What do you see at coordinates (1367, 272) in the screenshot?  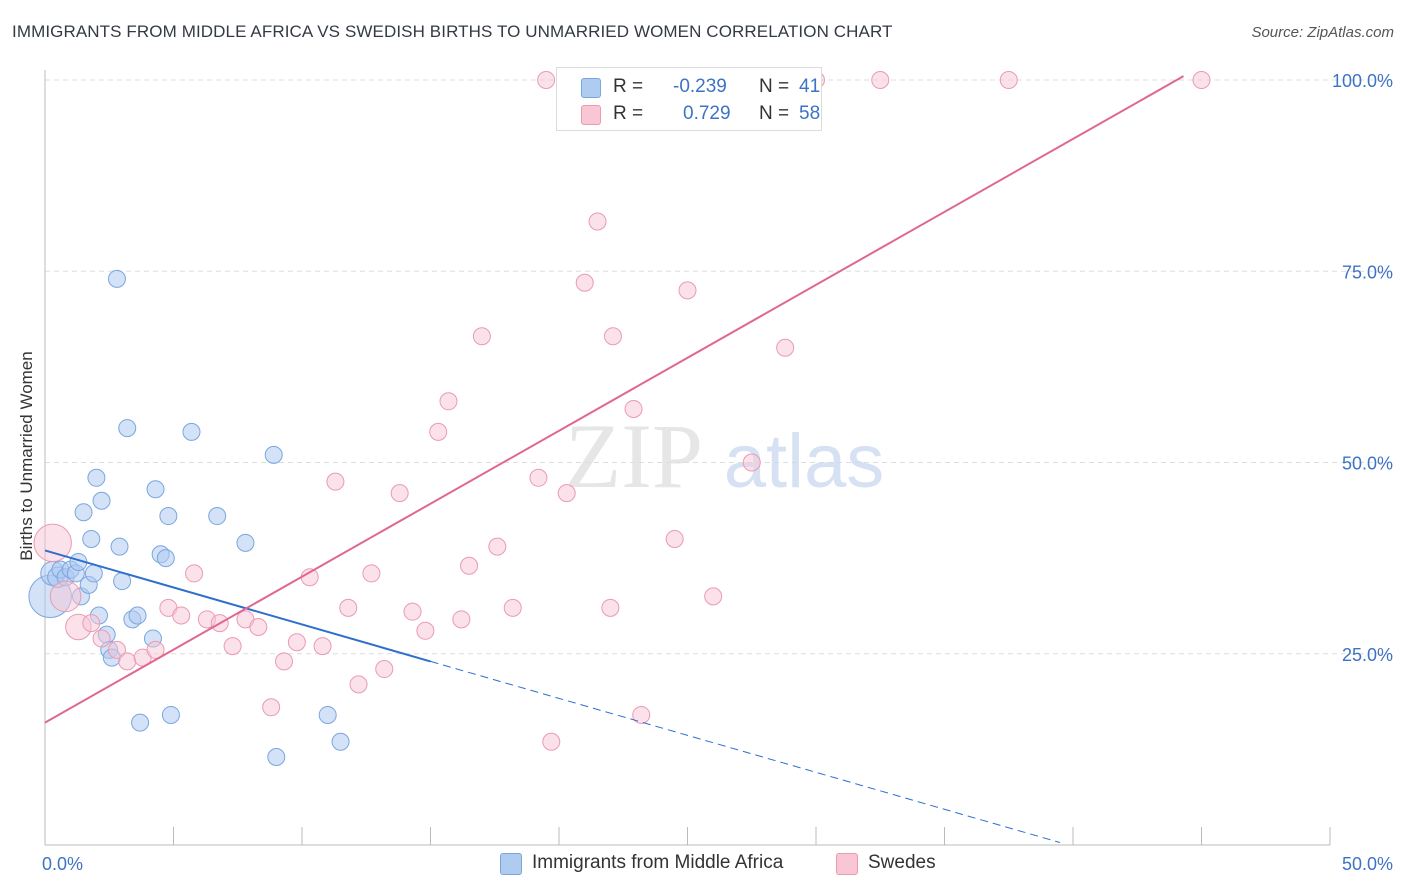 I see `y-tick-label: 75.0%` at bounding box center [1367, 272].